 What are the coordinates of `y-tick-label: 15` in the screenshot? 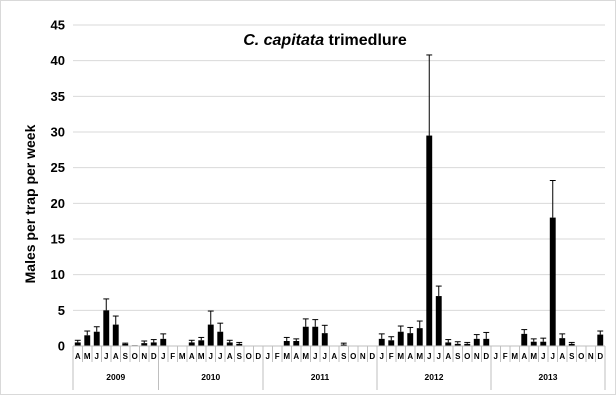 It's located at (58, 239).